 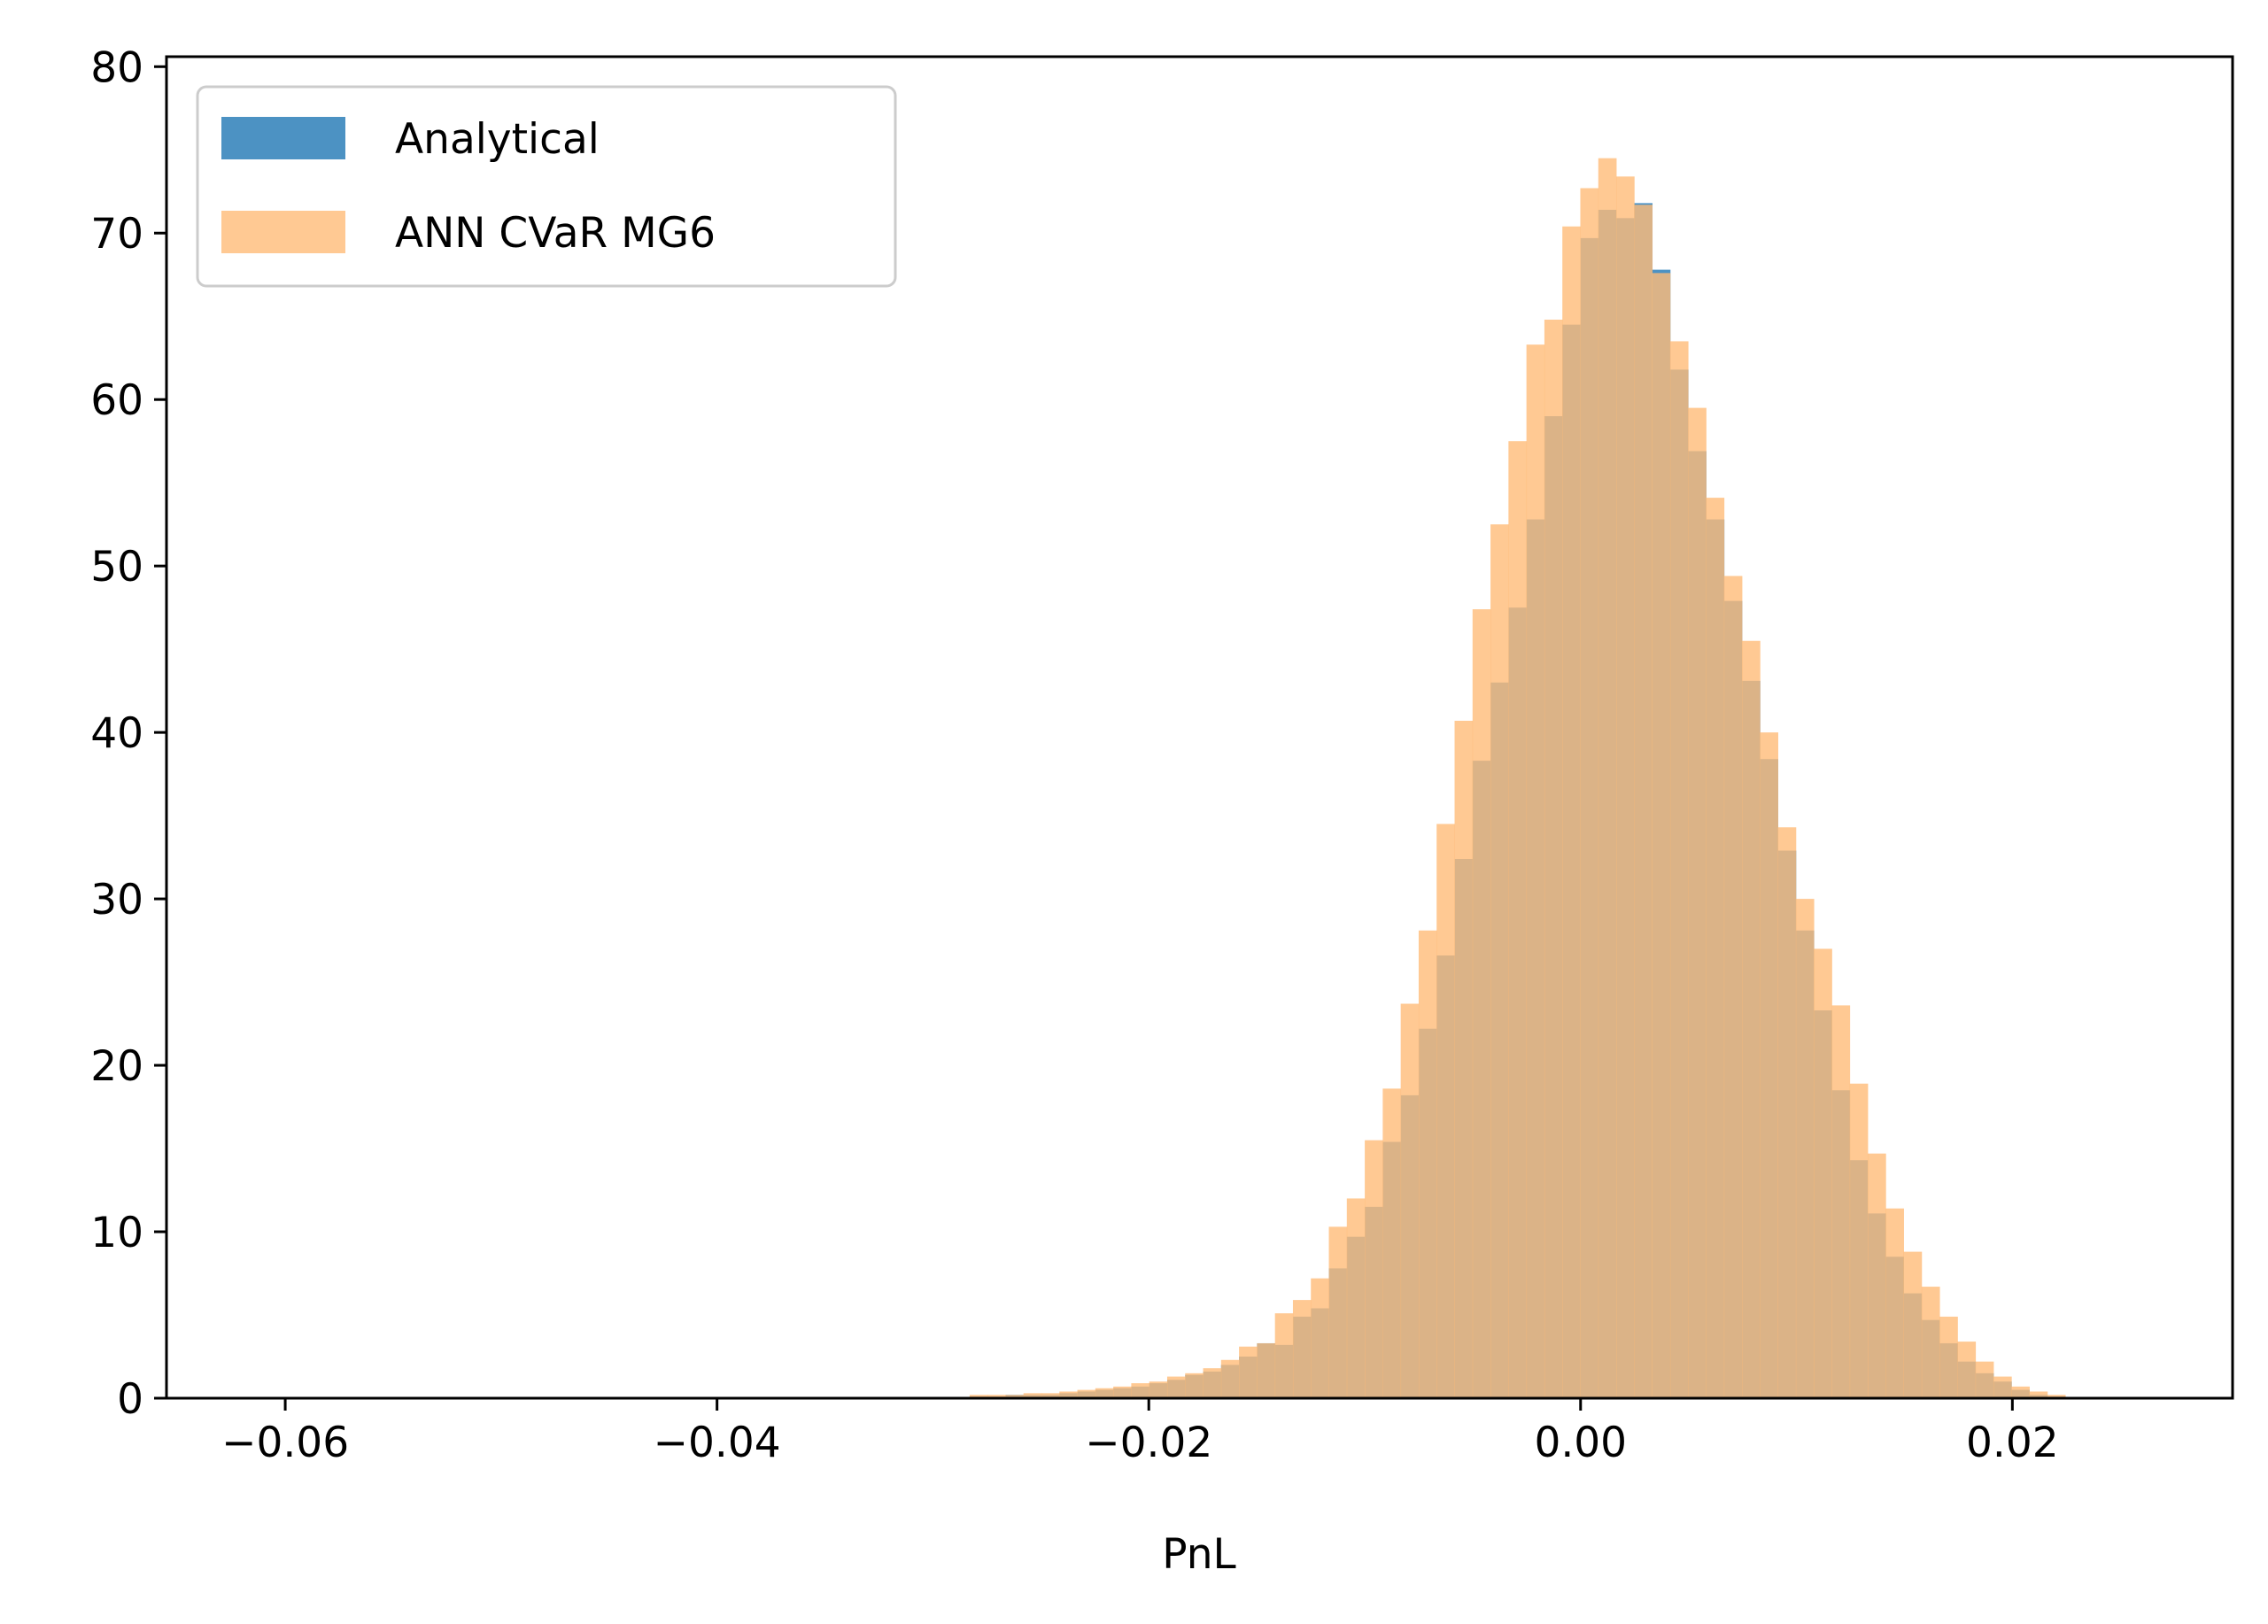 I want to click on x-tick-label: −0.06, so click(x=285, y=1443).